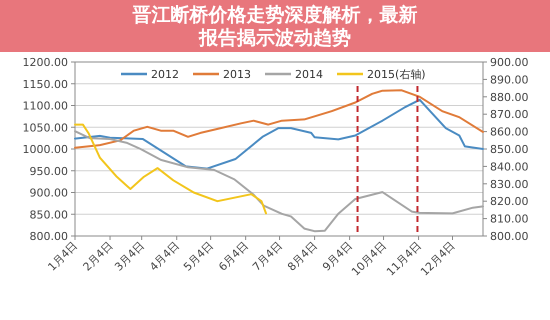 This screenshot has width=550, height=320. Describe the element at coordinates (509, 97) in the screenshot. I see `y2-tick-label: 880.00` at that location.